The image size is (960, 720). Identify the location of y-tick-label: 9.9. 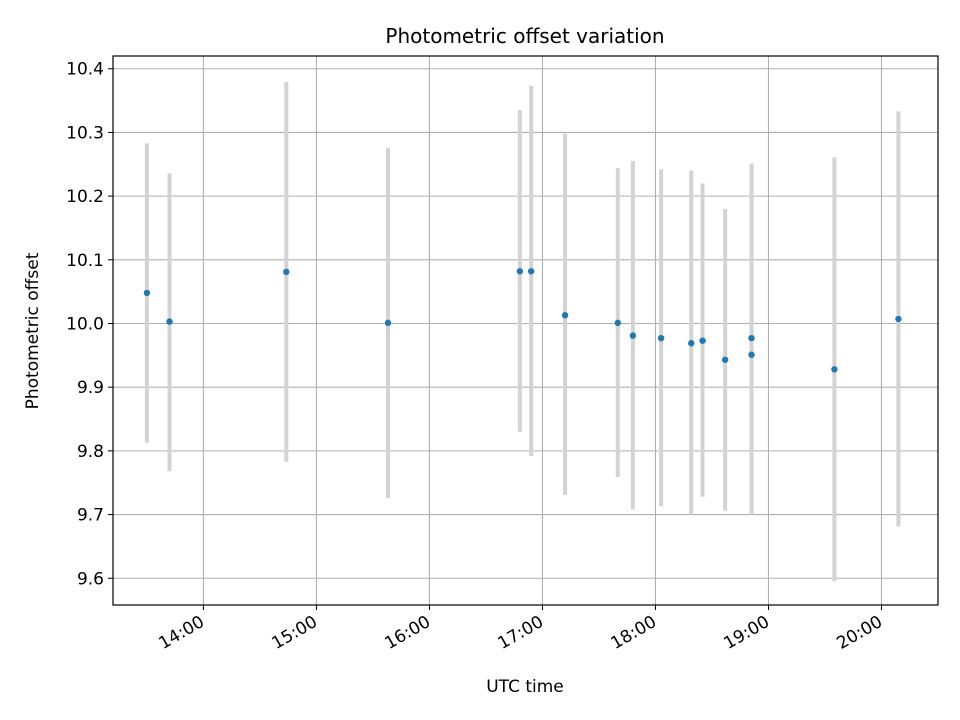
(90, 388).